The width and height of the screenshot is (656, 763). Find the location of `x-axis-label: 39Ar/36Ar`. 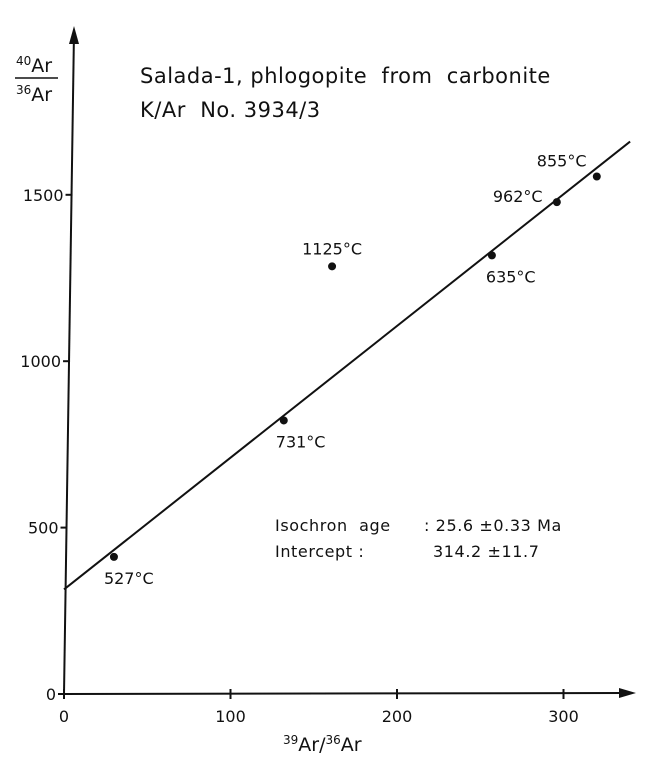

x-axis-label: 39Ar/36Ar is located at coordinates (322, 744).